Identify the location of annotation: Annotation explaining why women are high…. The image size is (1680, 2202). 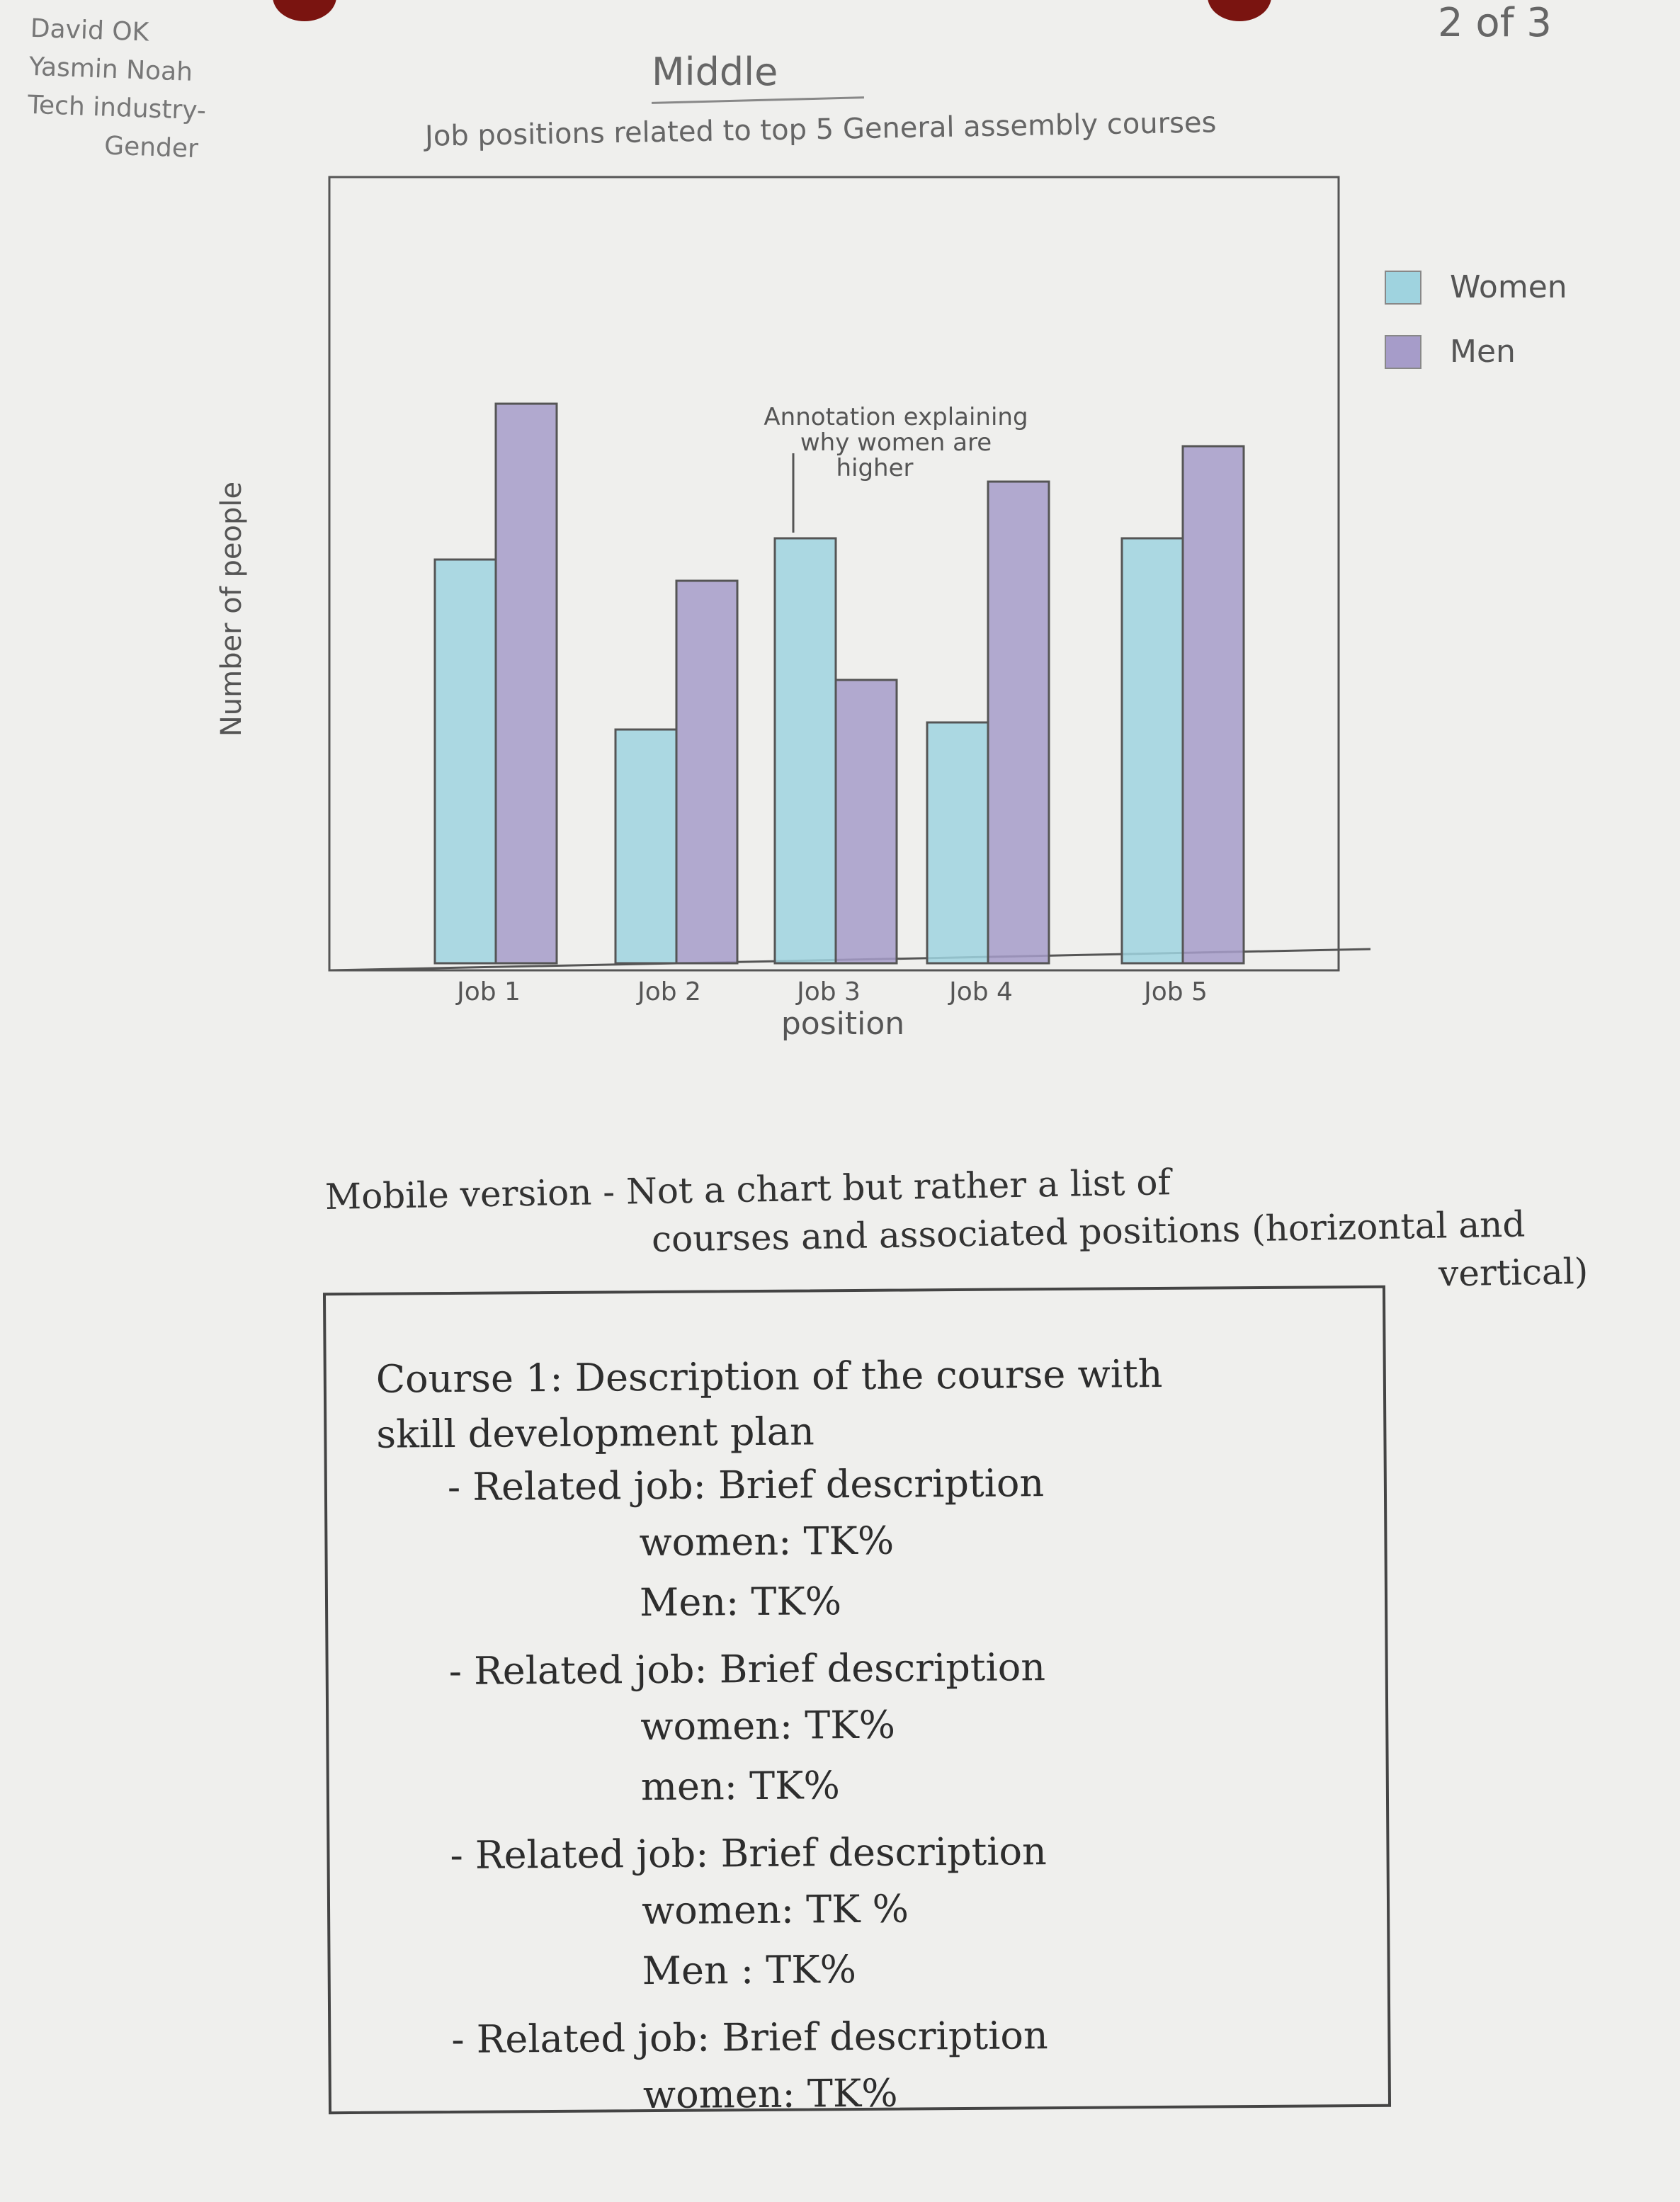
(896, 442).